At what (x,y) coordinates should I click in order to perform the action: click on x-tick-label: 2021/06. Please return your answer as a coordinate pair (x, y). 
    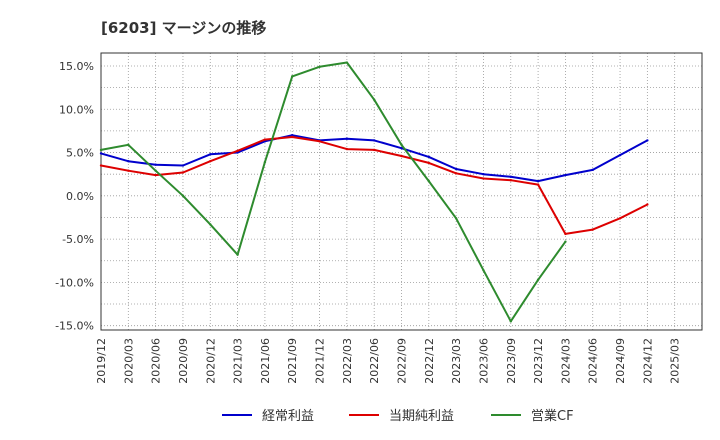
    Looking at the image, I should click on (265, 361).